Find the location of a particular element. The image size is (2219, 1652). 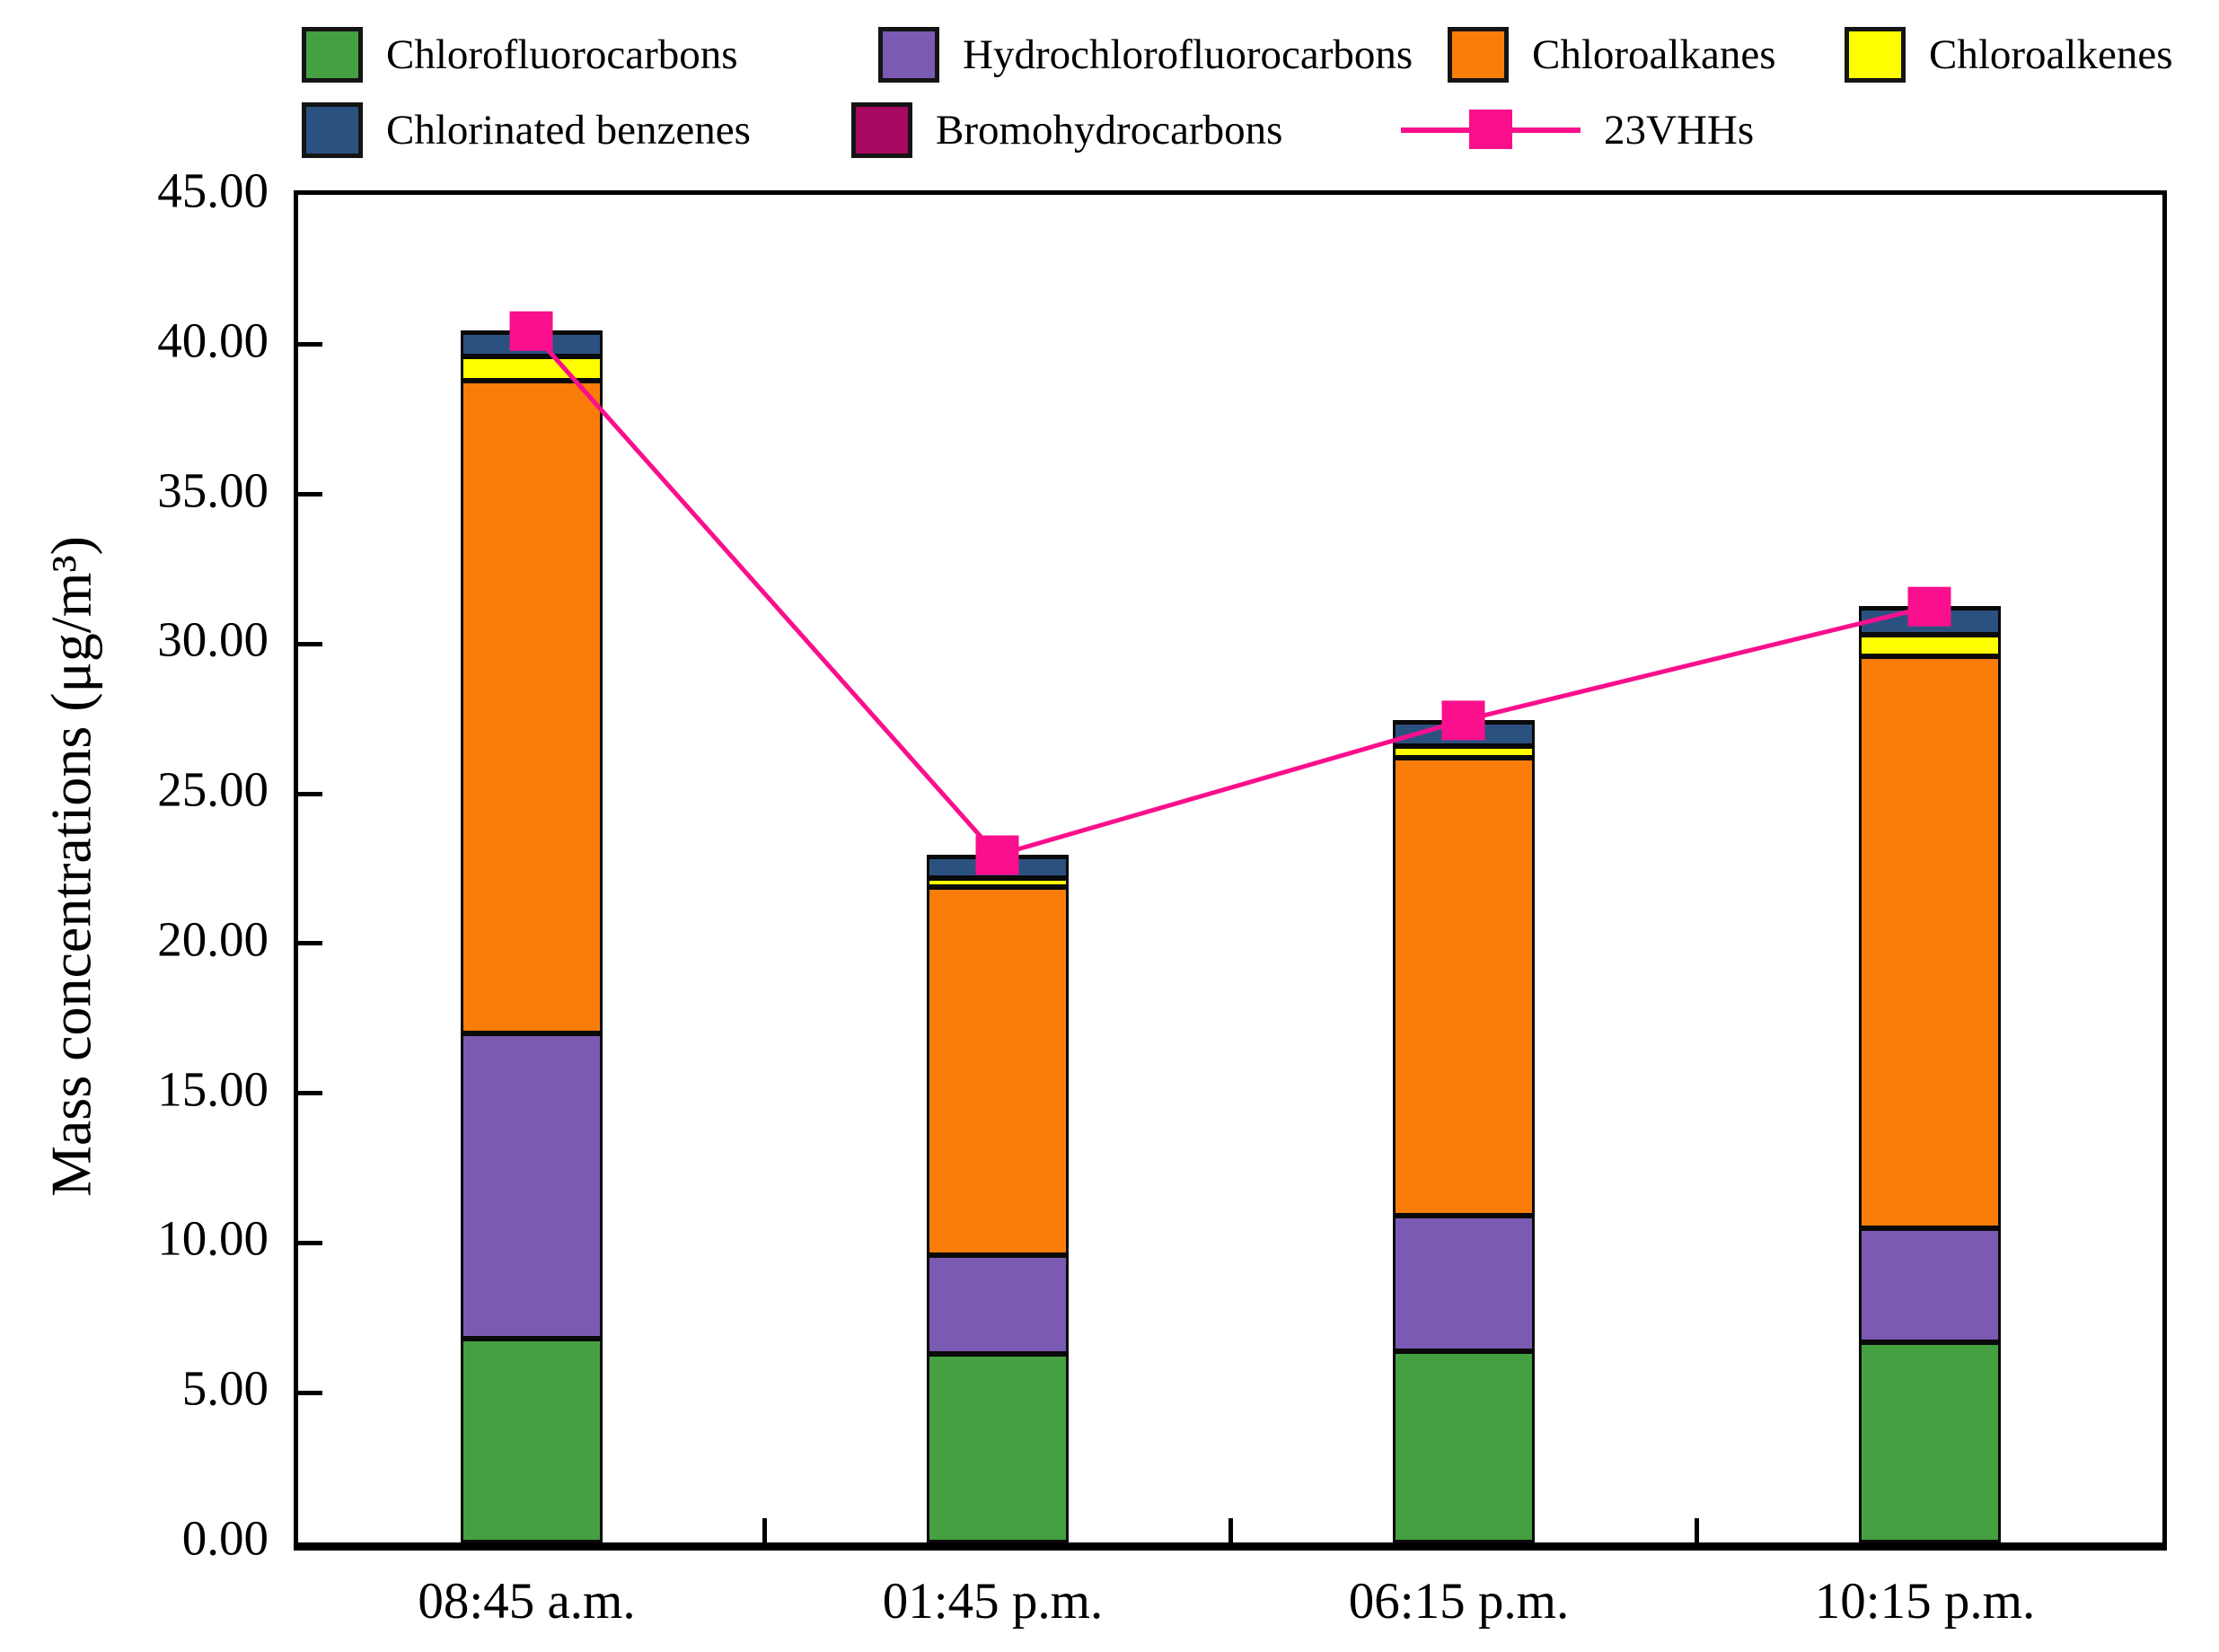

legend-item-23vhhs: 23VHHs is located at coordinates (1577, 130).